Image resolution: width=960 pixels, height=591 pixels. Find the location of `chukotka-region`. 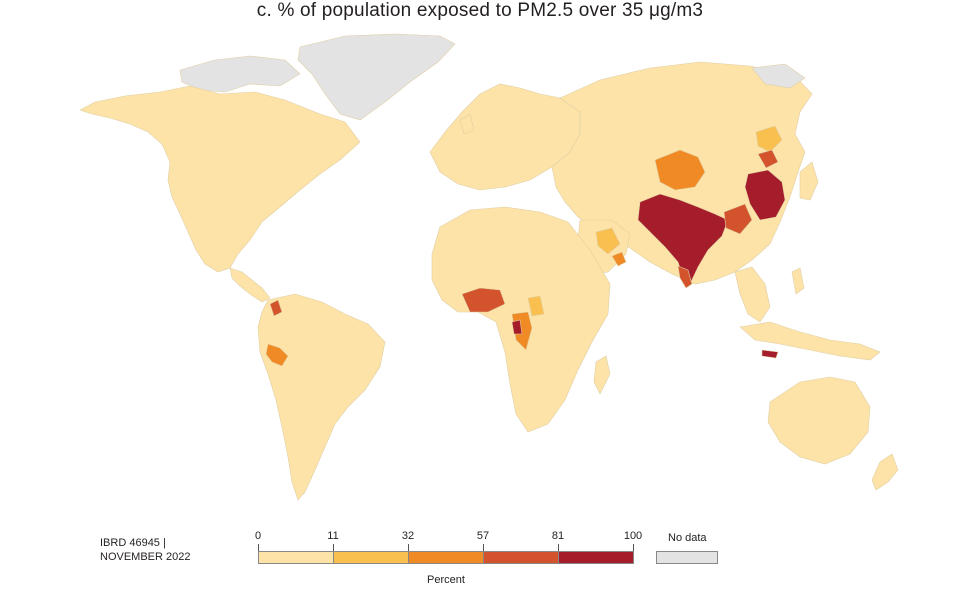

chukotka-region is located at coordinates (778, 76).